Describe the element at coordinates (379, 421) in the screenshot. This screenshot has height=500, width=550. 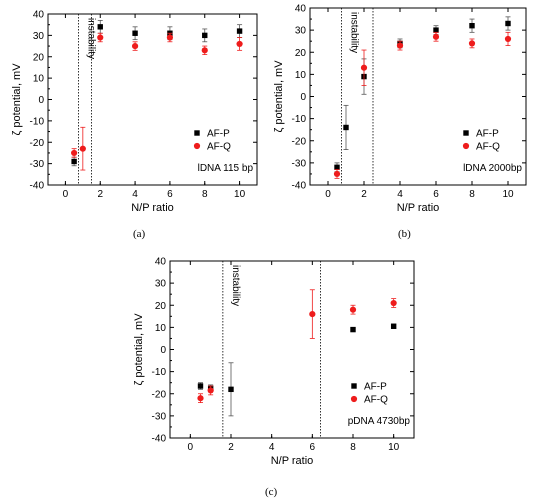
I see `sample-annotation: pDNA 4730bp` at that location.